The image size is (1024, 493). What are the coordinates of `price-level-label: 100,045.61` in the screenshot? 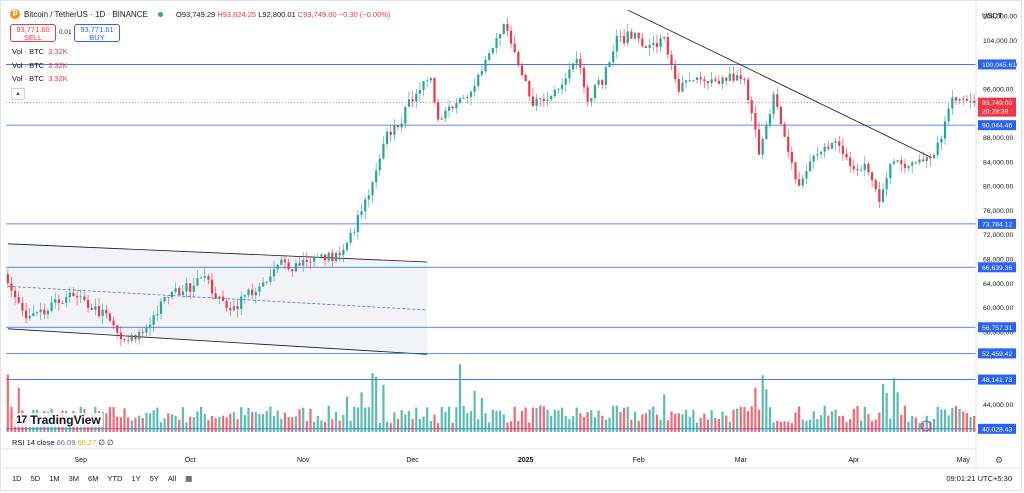 It's located at (999, 65).